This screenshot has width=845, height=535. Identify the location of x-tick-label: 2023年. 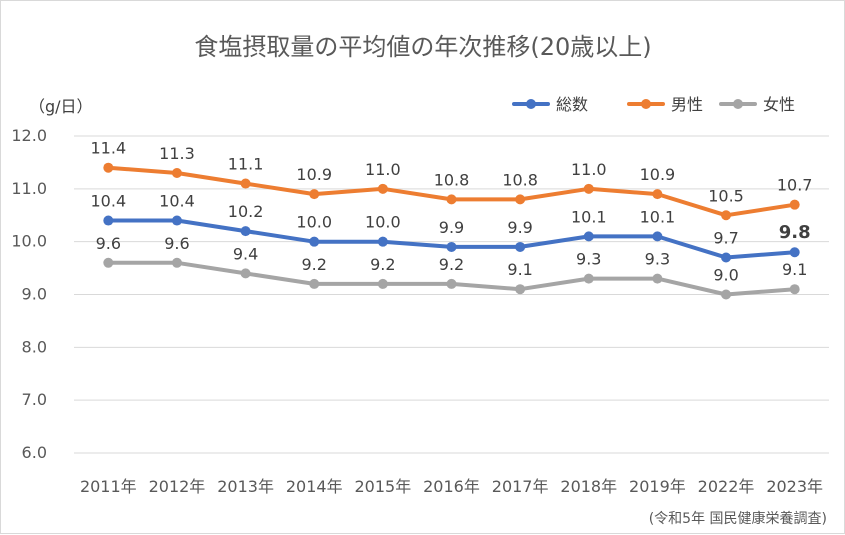
(794, 486).